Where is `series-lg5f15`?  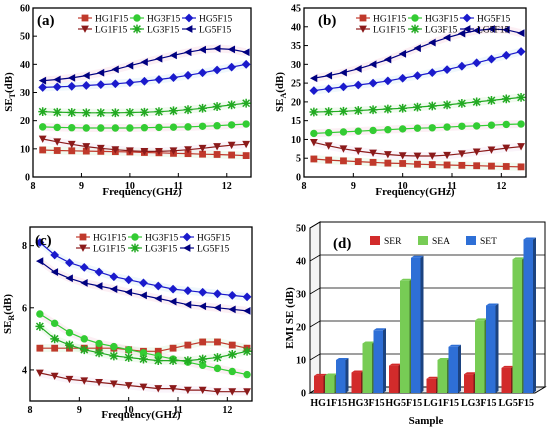 series-lg5f15 is located at coordinates (144, 64).